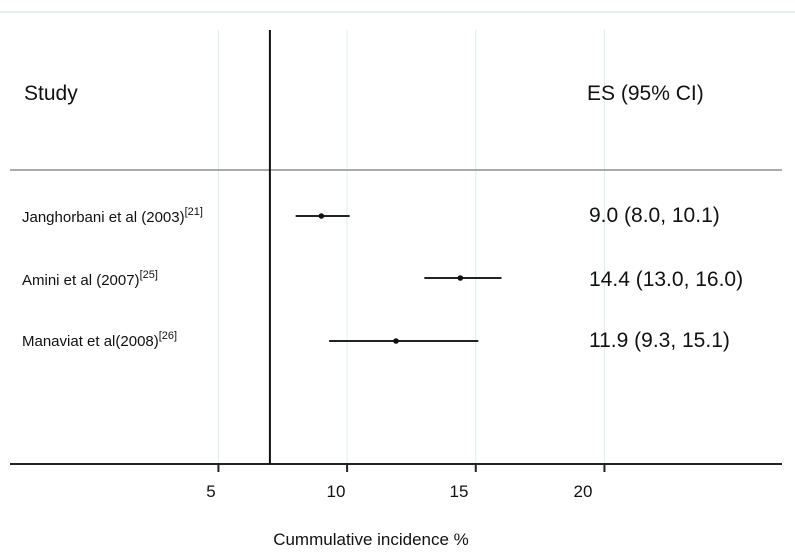  Describe the element at coordinates (666, 279) in the screenshot. I see `es-value-amini: 14.4 (13.0, 16.0)` at that location.